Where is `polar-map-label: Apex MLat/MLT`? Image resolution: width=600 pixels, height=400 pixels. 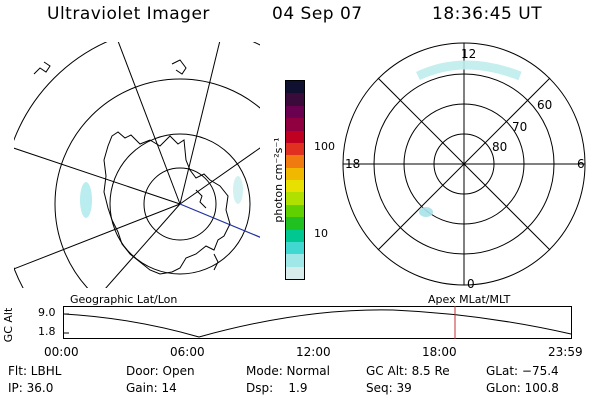
polar-map-label: Apex MLat/MLT is located at coordinates (469, 299).